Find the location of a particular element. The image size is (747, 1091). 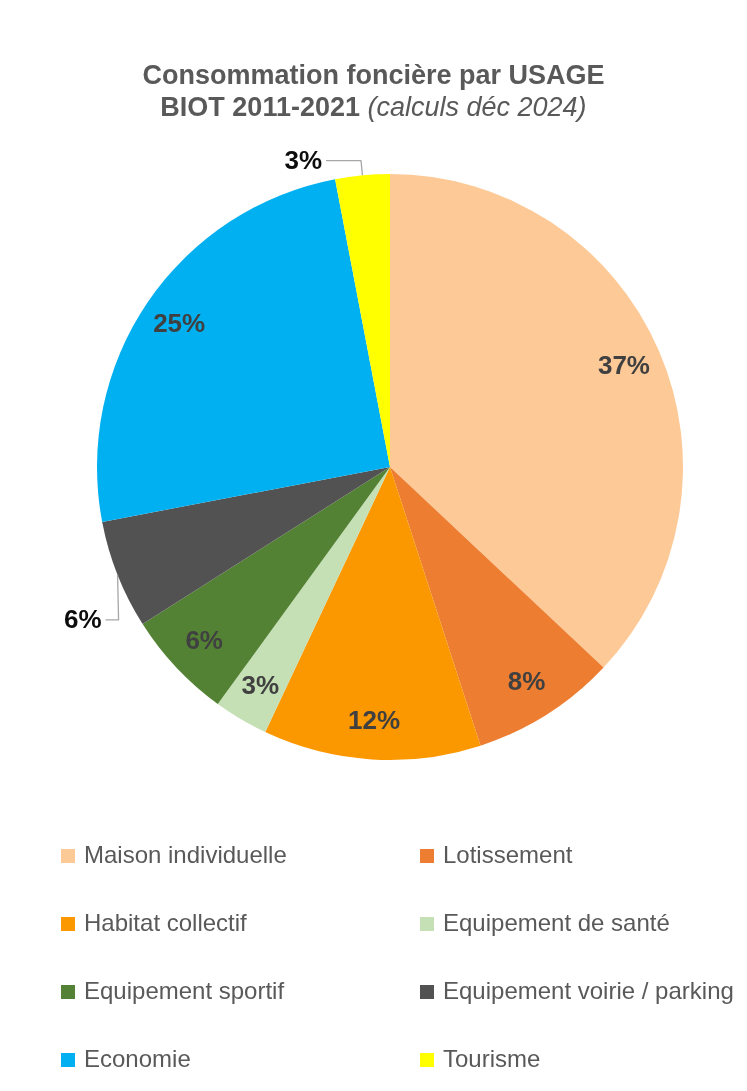

legend-label: Equipement voirie / parking is located at coordinates (588, 990).